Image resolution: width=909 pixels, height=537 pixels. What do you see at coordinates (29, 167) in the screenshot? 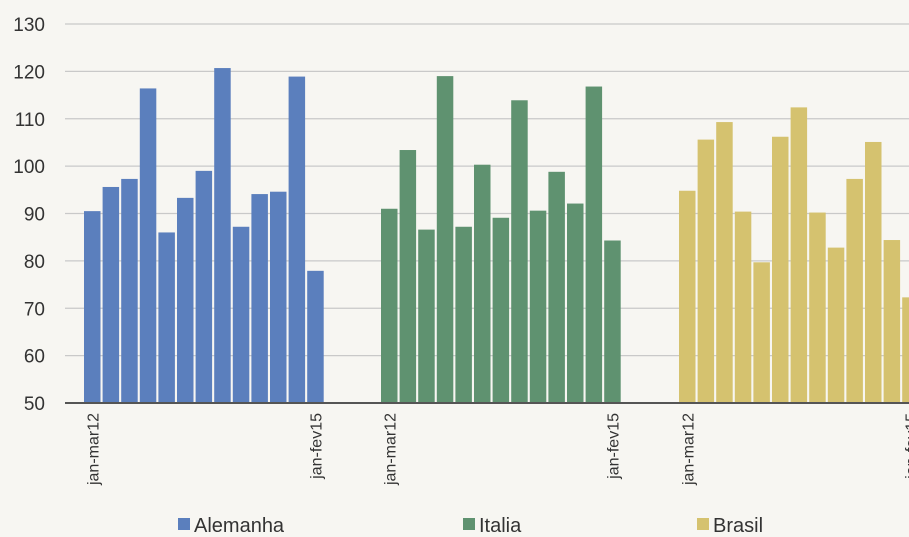
I see `y-tick-label: 100` at bounding box center [29, 167].